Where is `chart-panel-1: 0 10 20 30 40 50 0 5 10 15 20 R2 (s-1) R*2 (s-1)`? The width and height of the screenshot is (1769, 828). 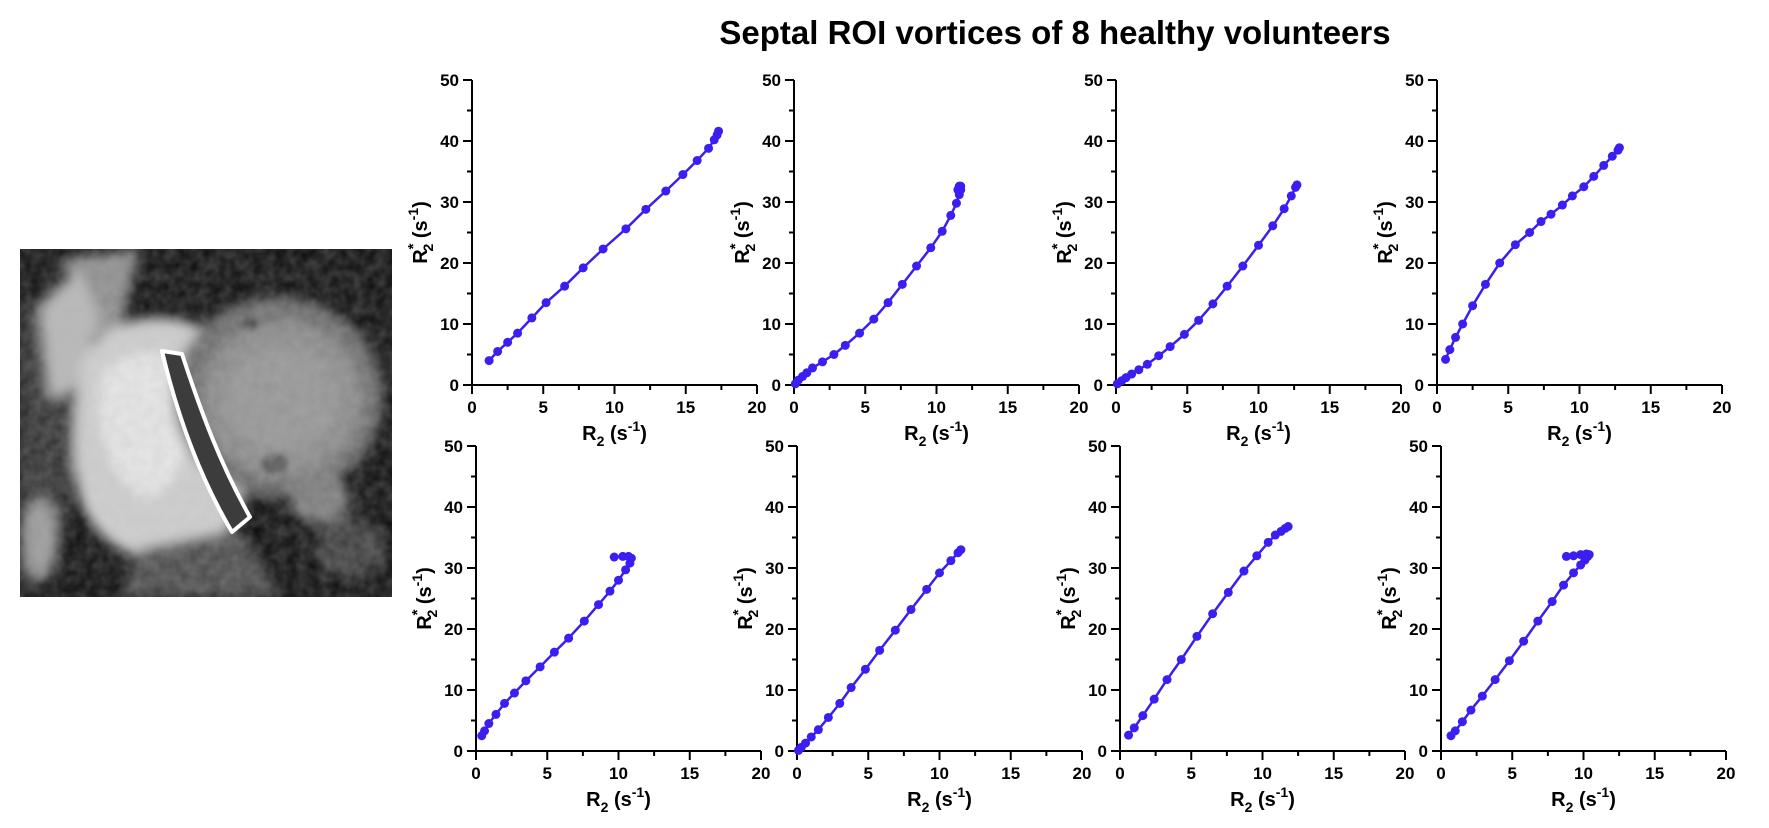
chart-panel-1: 0 10 20 30 40 50 0 5 10 15 20 R2 (s-1) R*2 (s-1) is located at coordinates (585, 260).